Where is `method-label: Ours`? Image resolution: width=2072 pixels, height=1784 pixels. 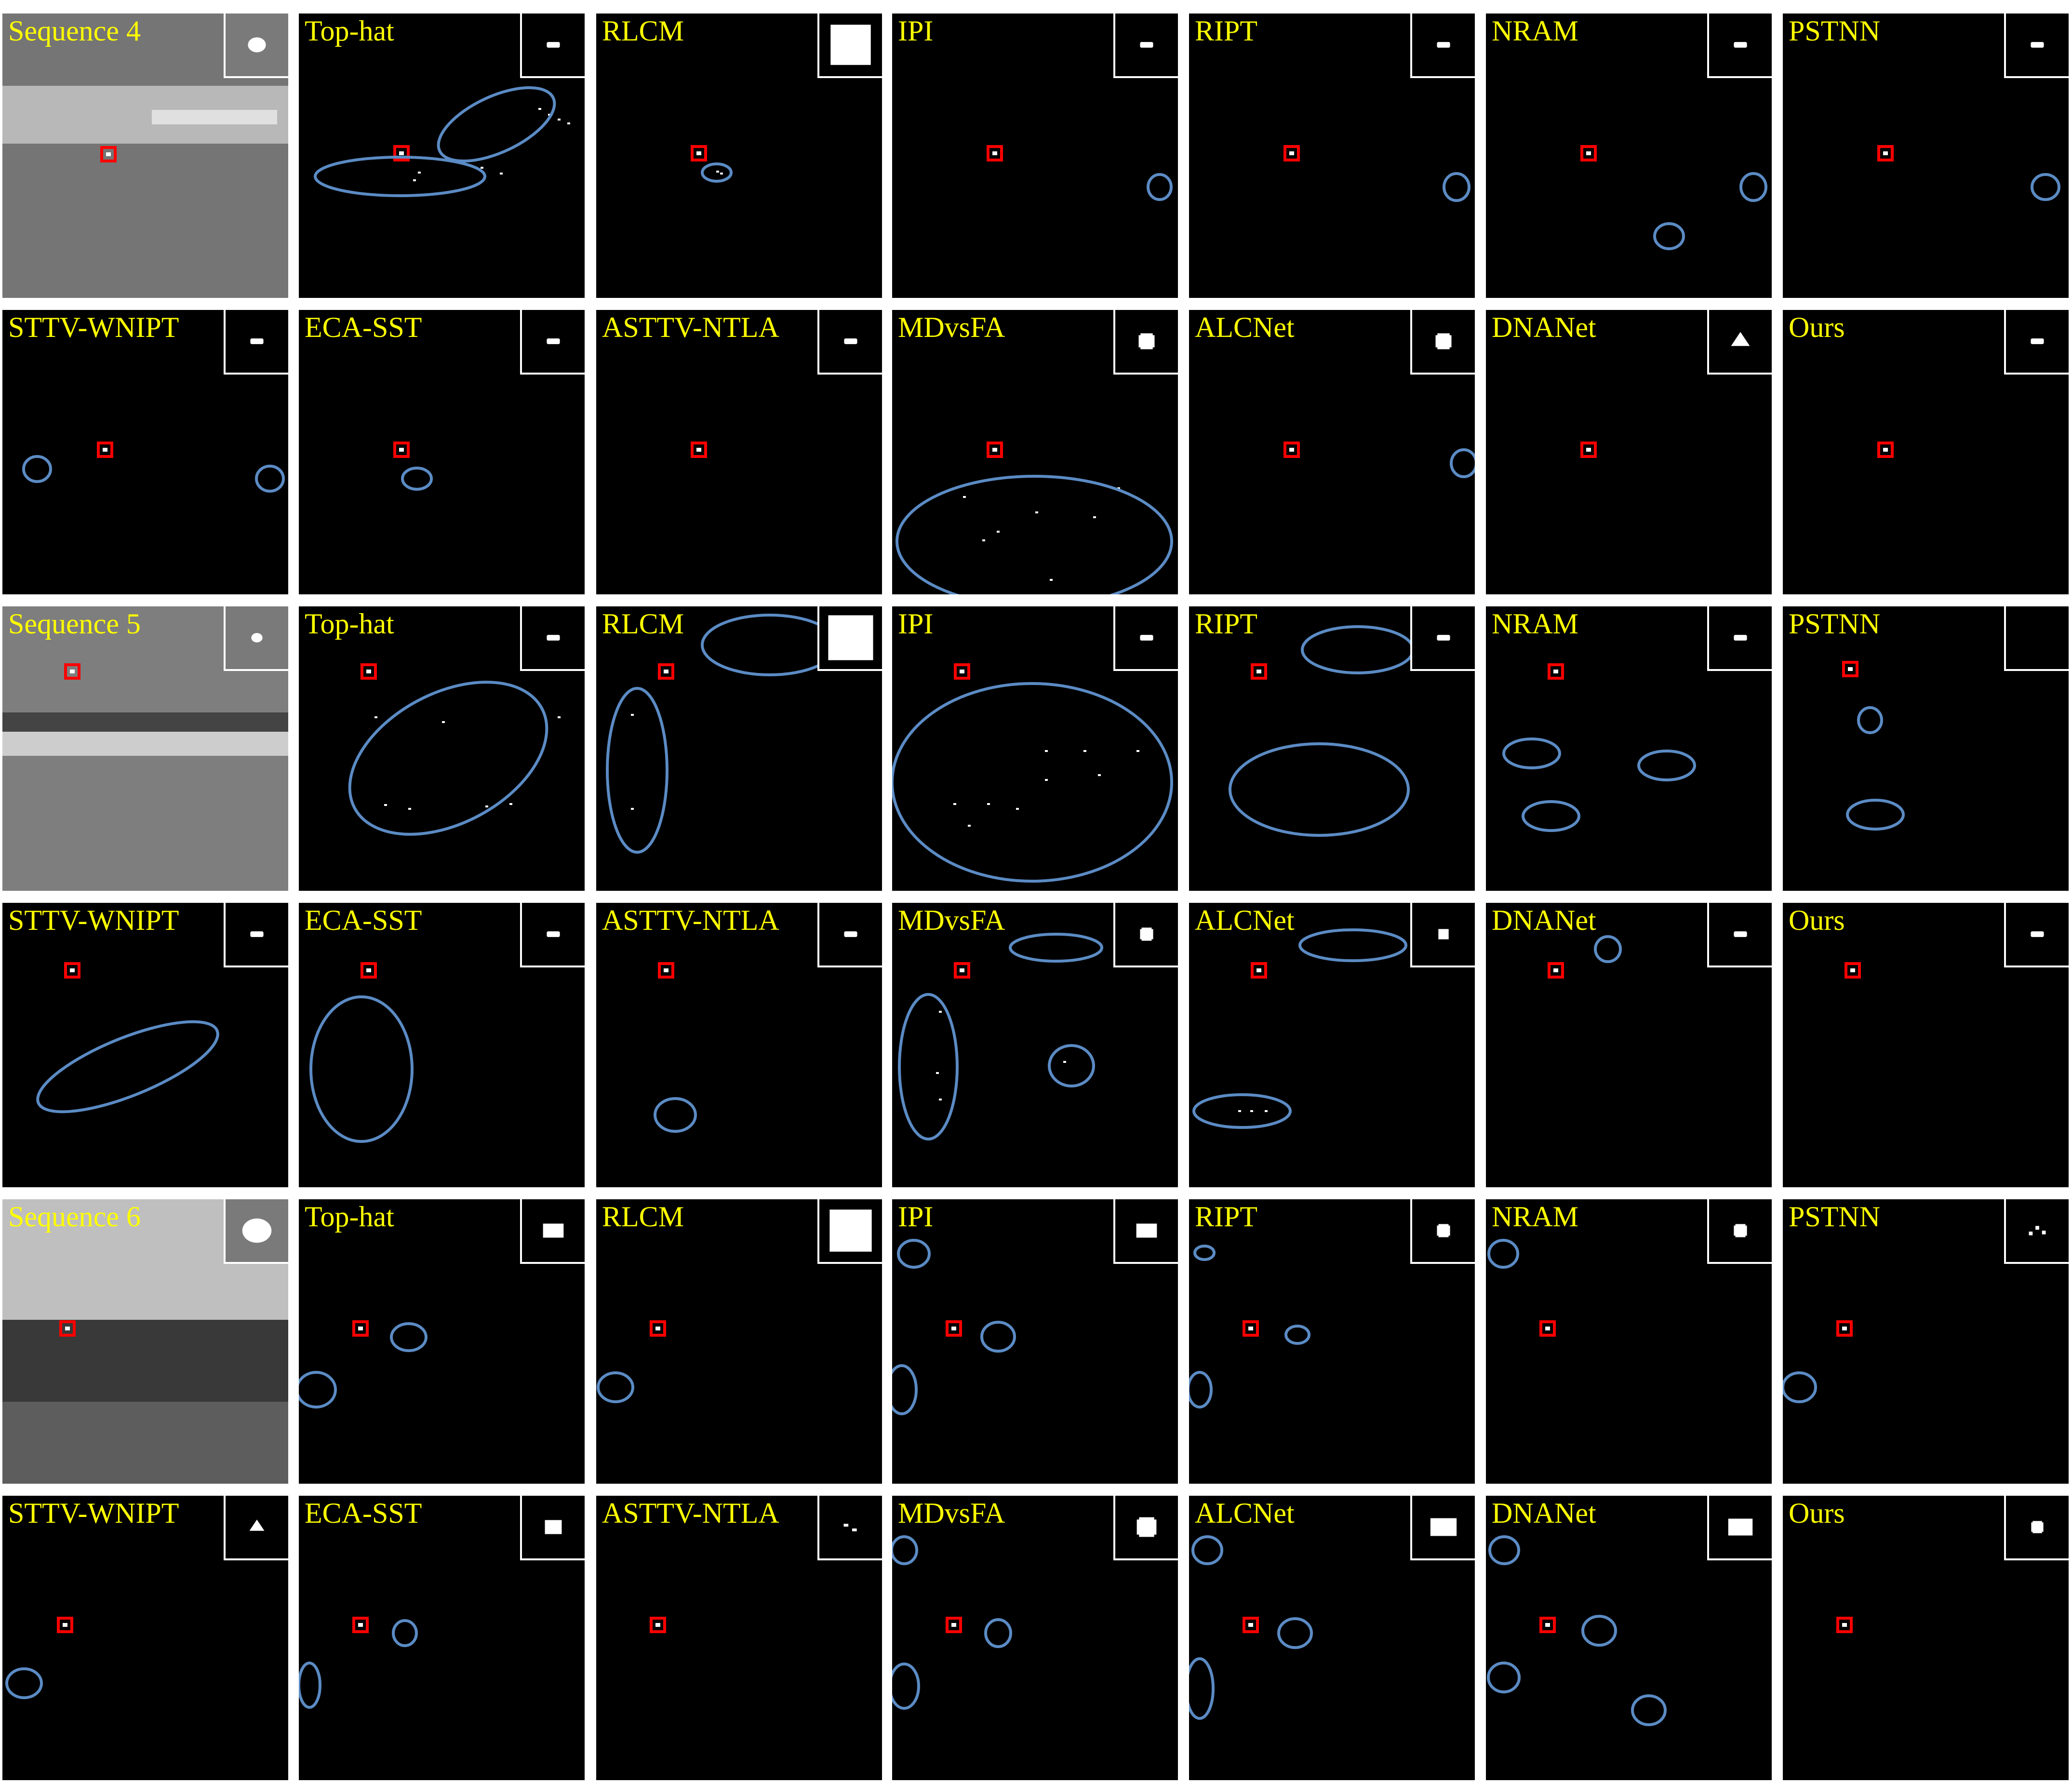 method-label: Ours is located at coordinates (1817, 920).